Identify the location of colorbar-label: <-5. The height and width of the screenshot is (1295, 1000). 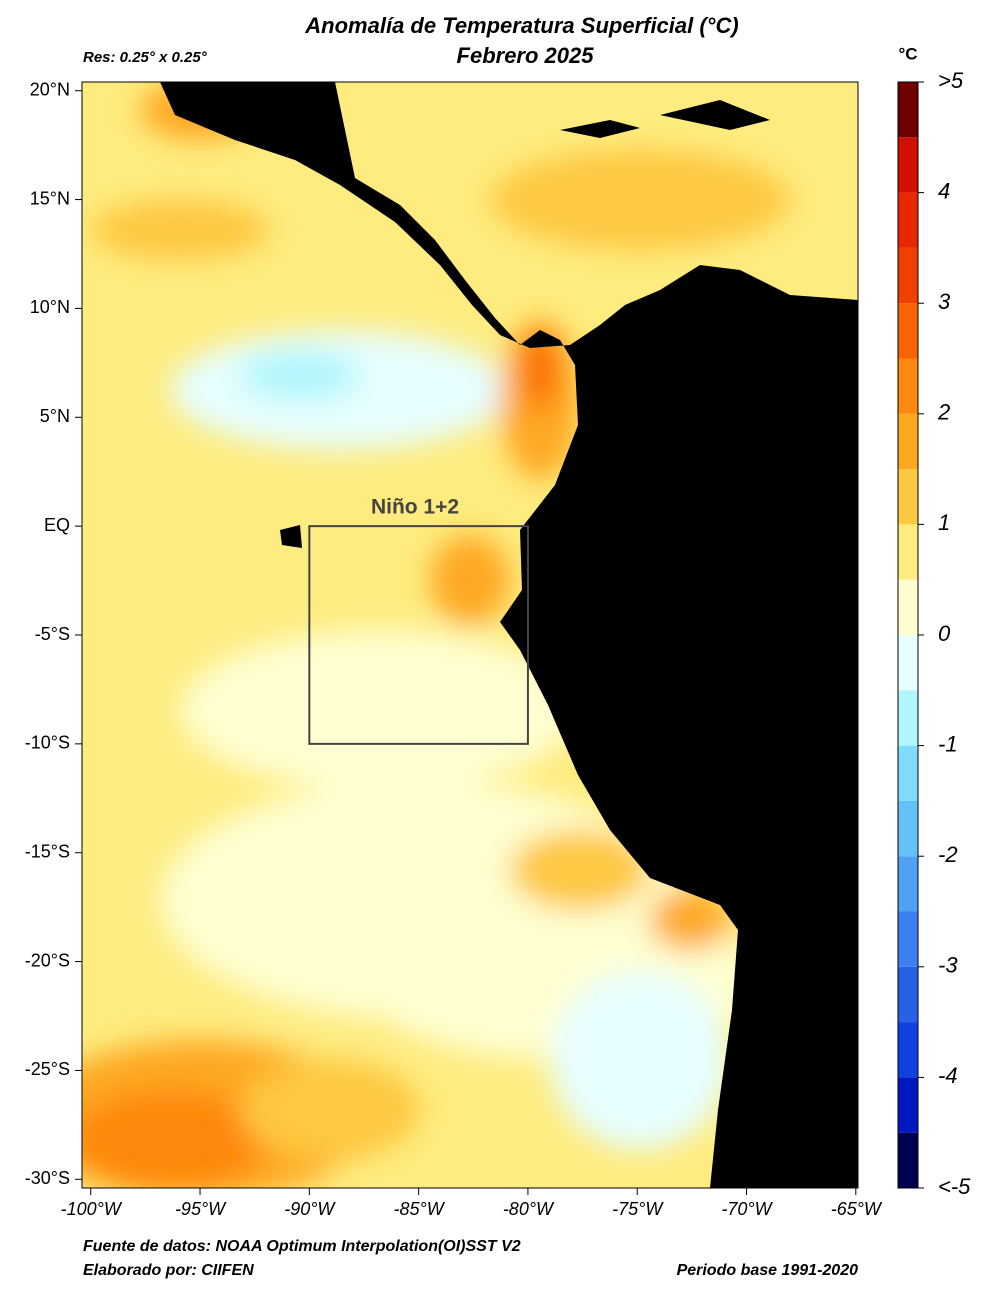
(954, 1186).